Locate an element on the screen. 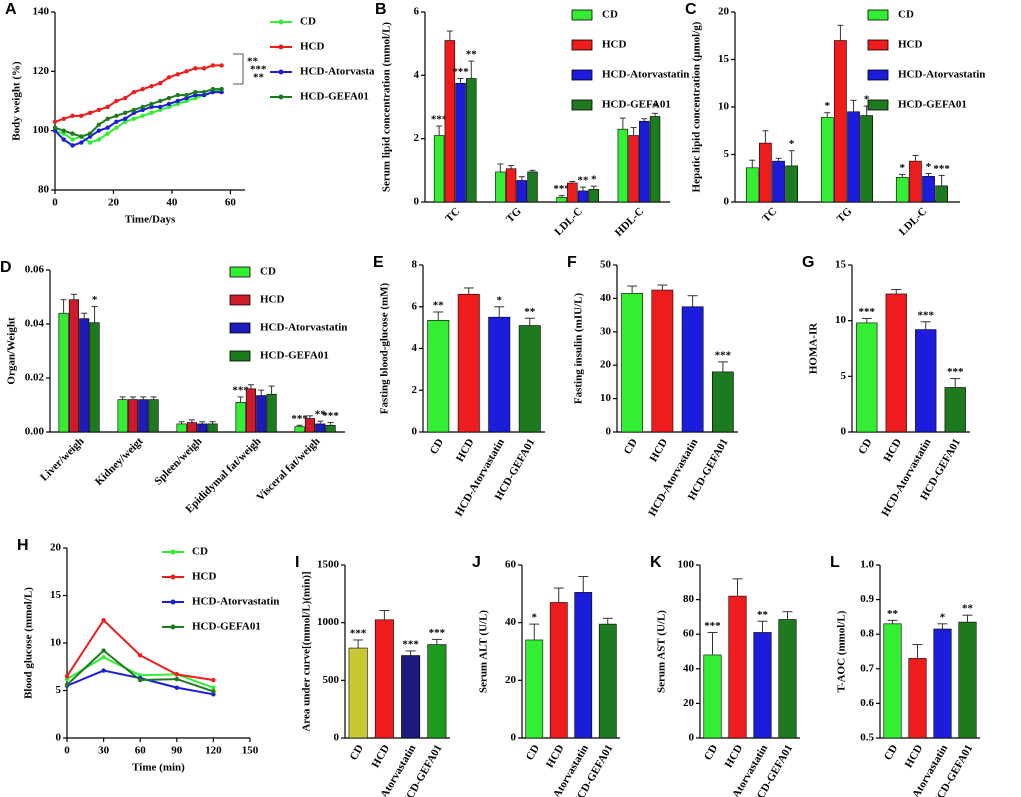 Image resolution: width=1021 pixels, height=797 pixels. y-tick-label: 140 is located at coordinates (41, 12).